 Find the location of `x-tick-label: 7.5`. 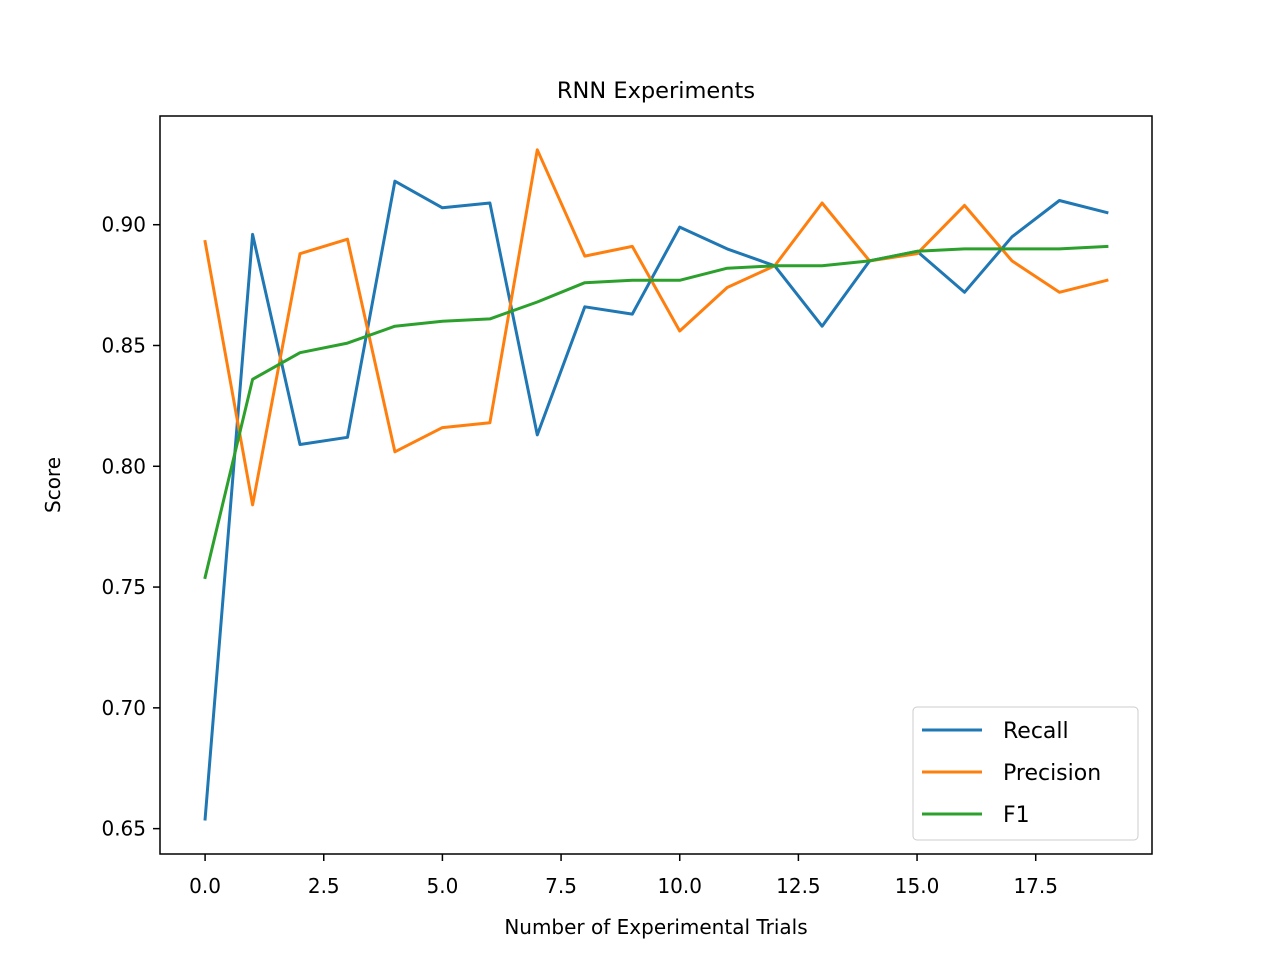

x-tick-label: 7.5 is located at coordinates (561, 886).